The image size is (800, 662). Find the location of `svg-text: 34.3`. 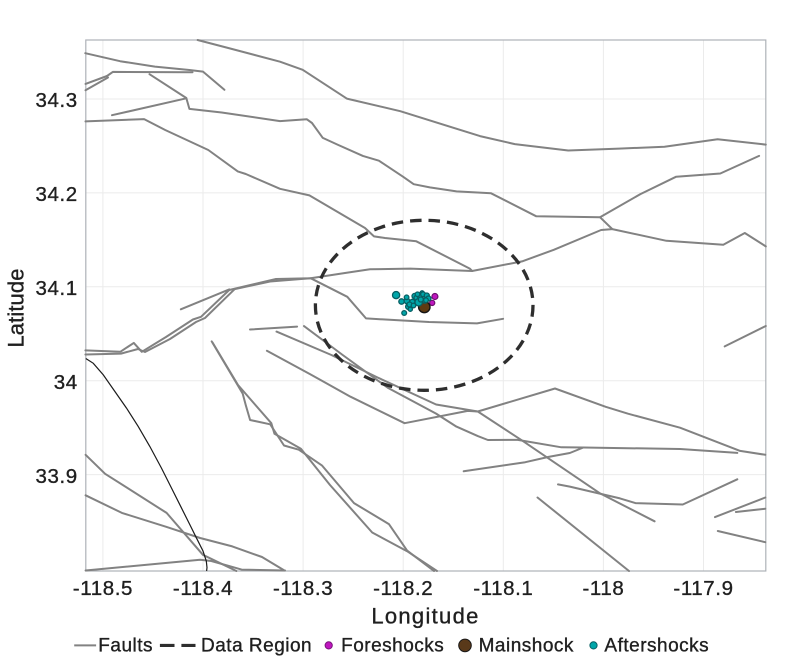

svg-text: 34.3 is located at coordinates (56, 100).